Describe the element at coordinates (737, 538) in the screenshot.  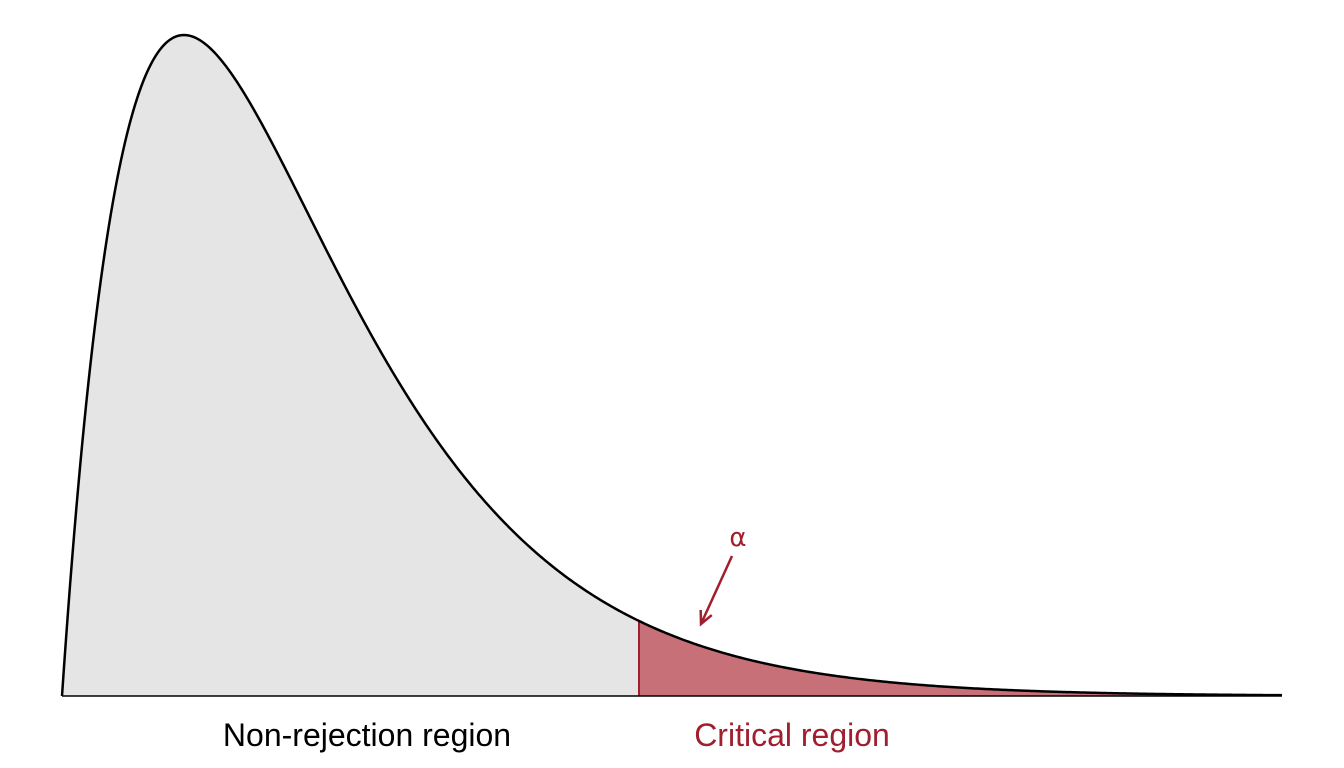
I see `alpha-label: α` at that location.